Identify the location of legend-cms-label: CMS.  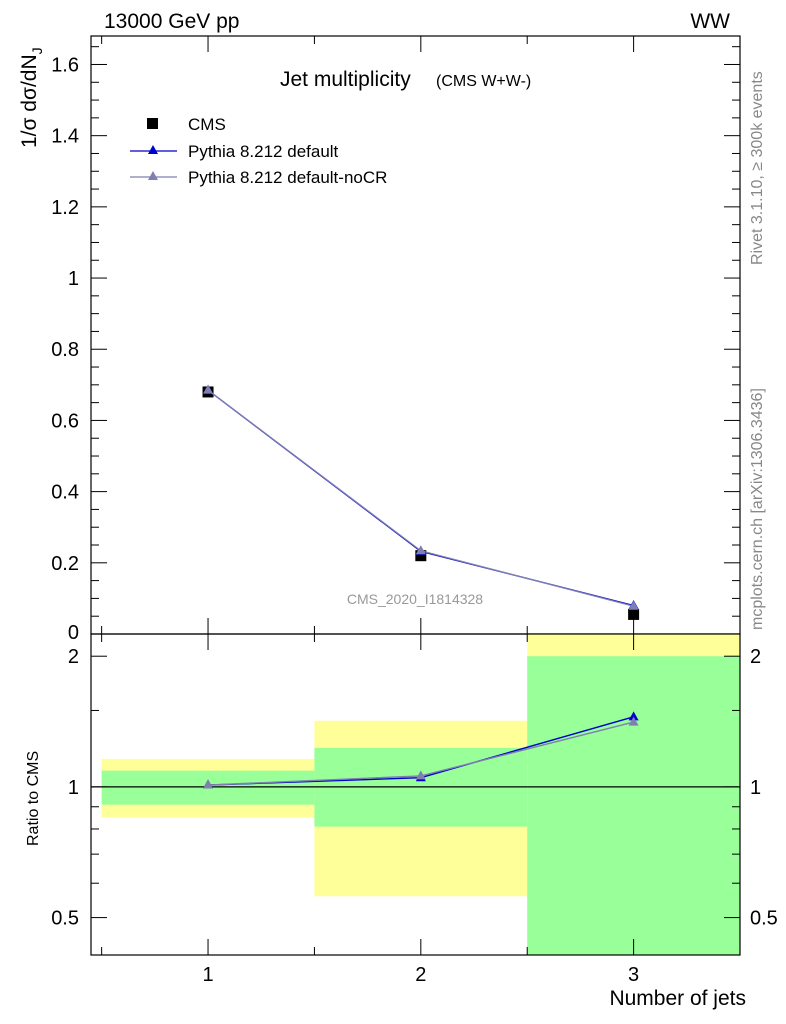
(207, 124).